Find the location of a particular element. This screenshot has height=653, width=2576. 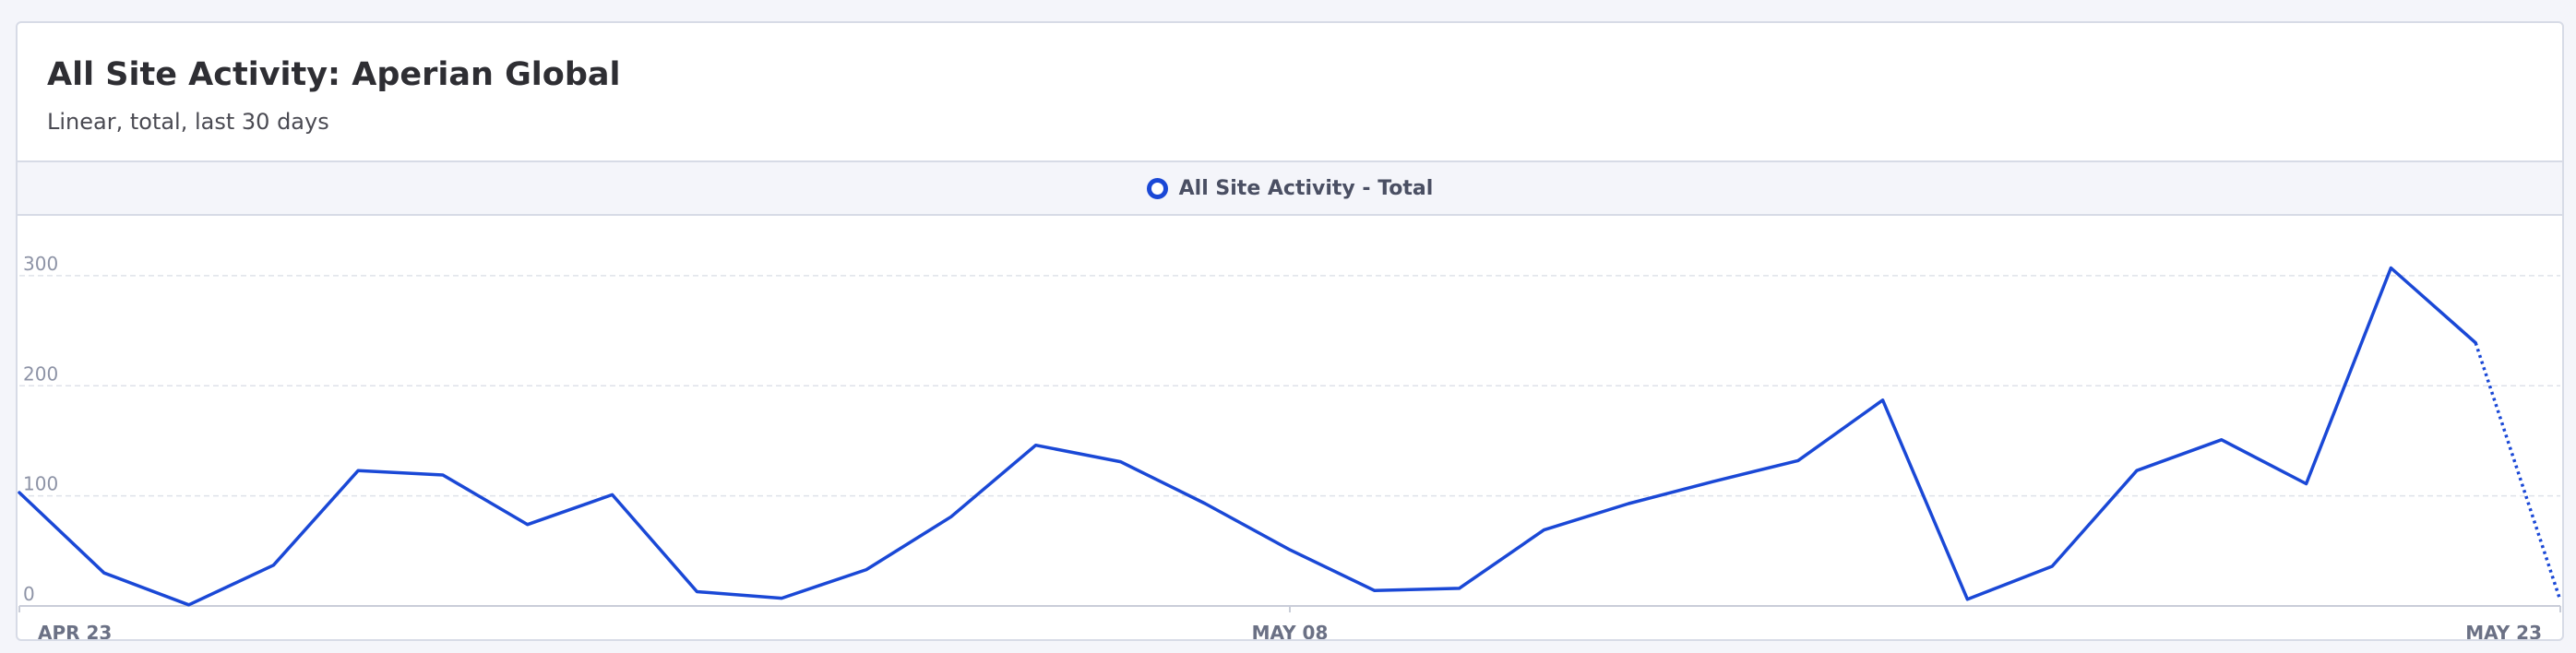

legend-marker-icon is located at coordinates (1157, 188).